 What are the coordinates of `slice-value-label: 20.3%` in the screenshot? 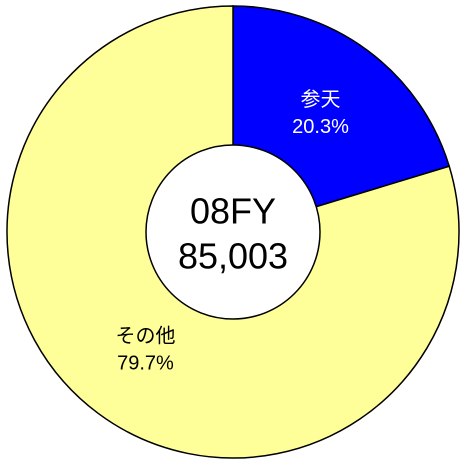 It's located at (320, 127).